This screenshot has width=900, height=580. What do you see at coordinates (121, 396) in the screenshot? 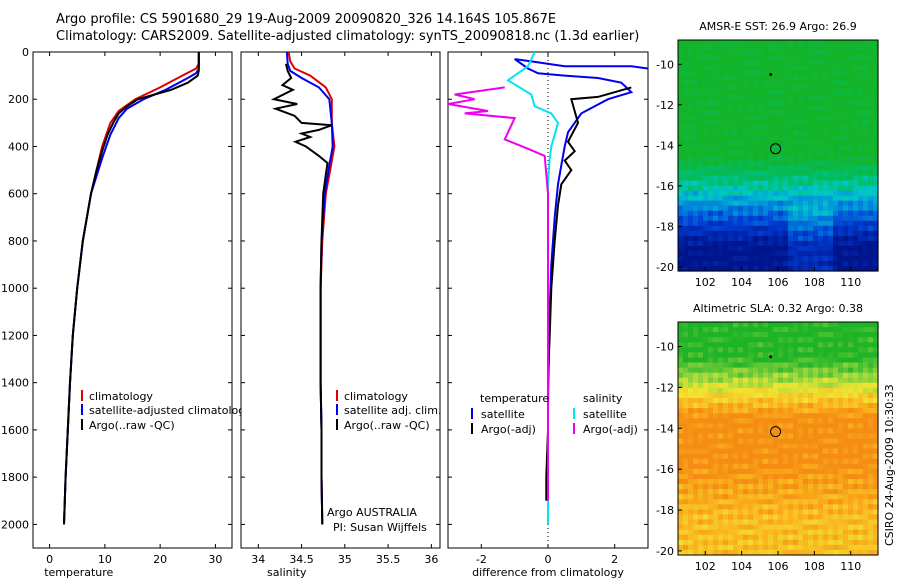
I see `legend-entry: climatology` at bounding box center [121, 396].